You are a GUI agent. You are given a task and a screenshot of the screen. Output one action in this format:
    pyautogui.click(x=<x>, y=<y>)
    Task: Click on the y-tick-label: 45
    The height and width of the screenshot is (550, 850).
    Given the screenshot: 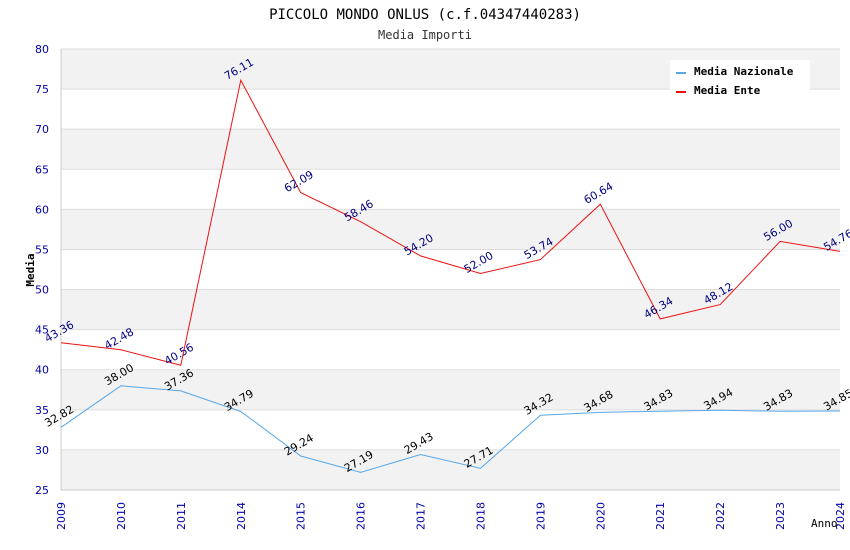 What is the action you would take?
    pyautogui.click(x=42, y=330)
    